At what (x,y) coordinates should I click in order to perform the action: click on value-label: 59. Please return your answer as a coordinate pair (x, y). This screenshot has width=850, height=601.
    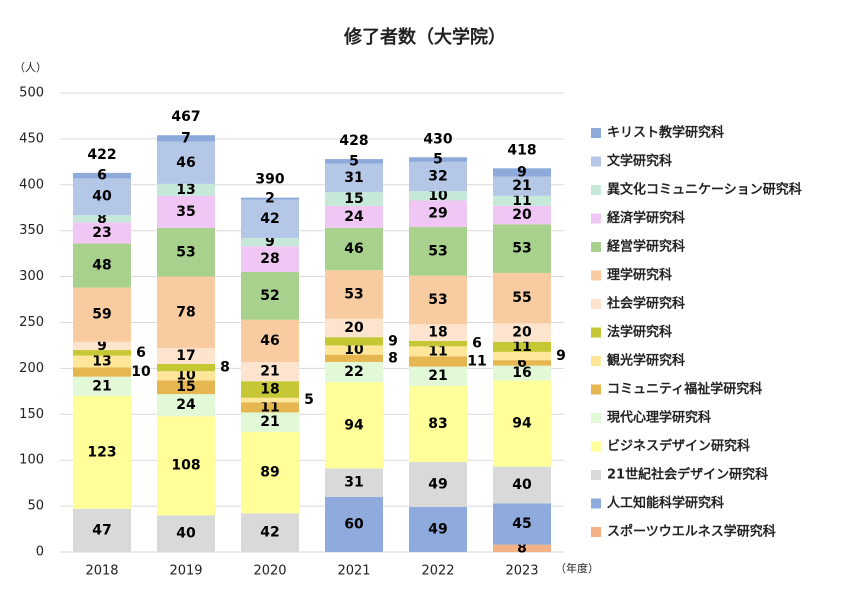
    Looking at the image, I should click on (101, 315).